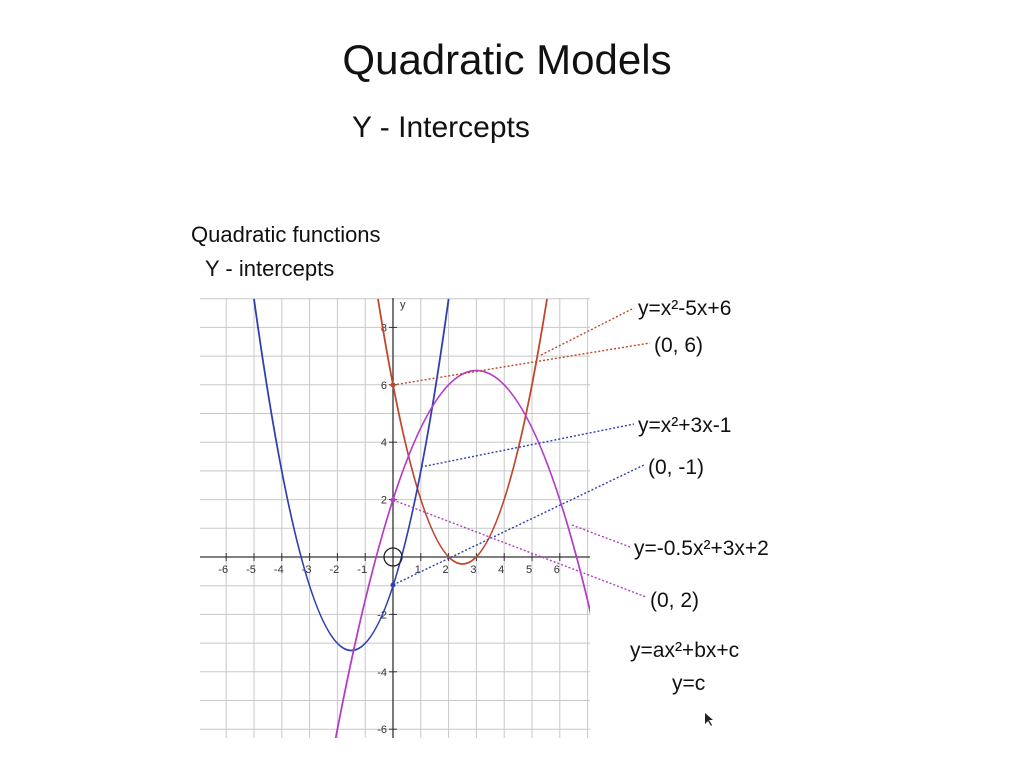 The image size is (1024, 768). Describe the element at coordinates (384, 386) in the screenshot. I see `y-tick-label: 6` at that location.